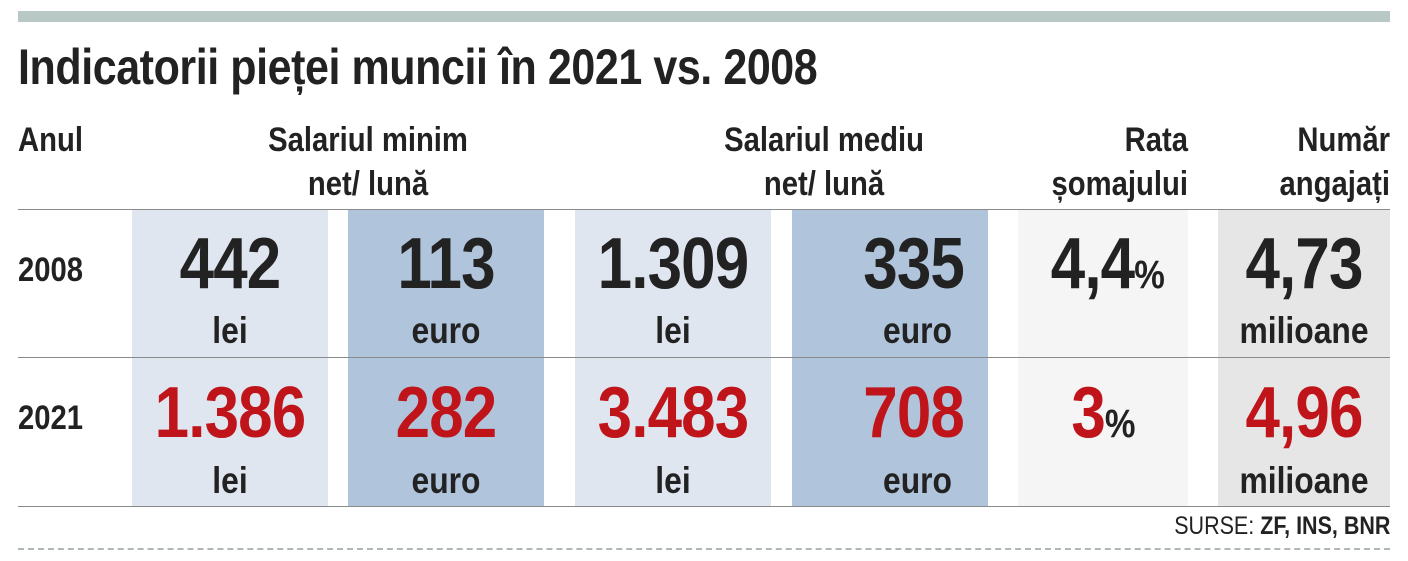 The image size is (1408, 561). Describe the element at coordinates (824, 184) in the screenshot. I see `header-avg-wage-line2: net/ lună` at that location.